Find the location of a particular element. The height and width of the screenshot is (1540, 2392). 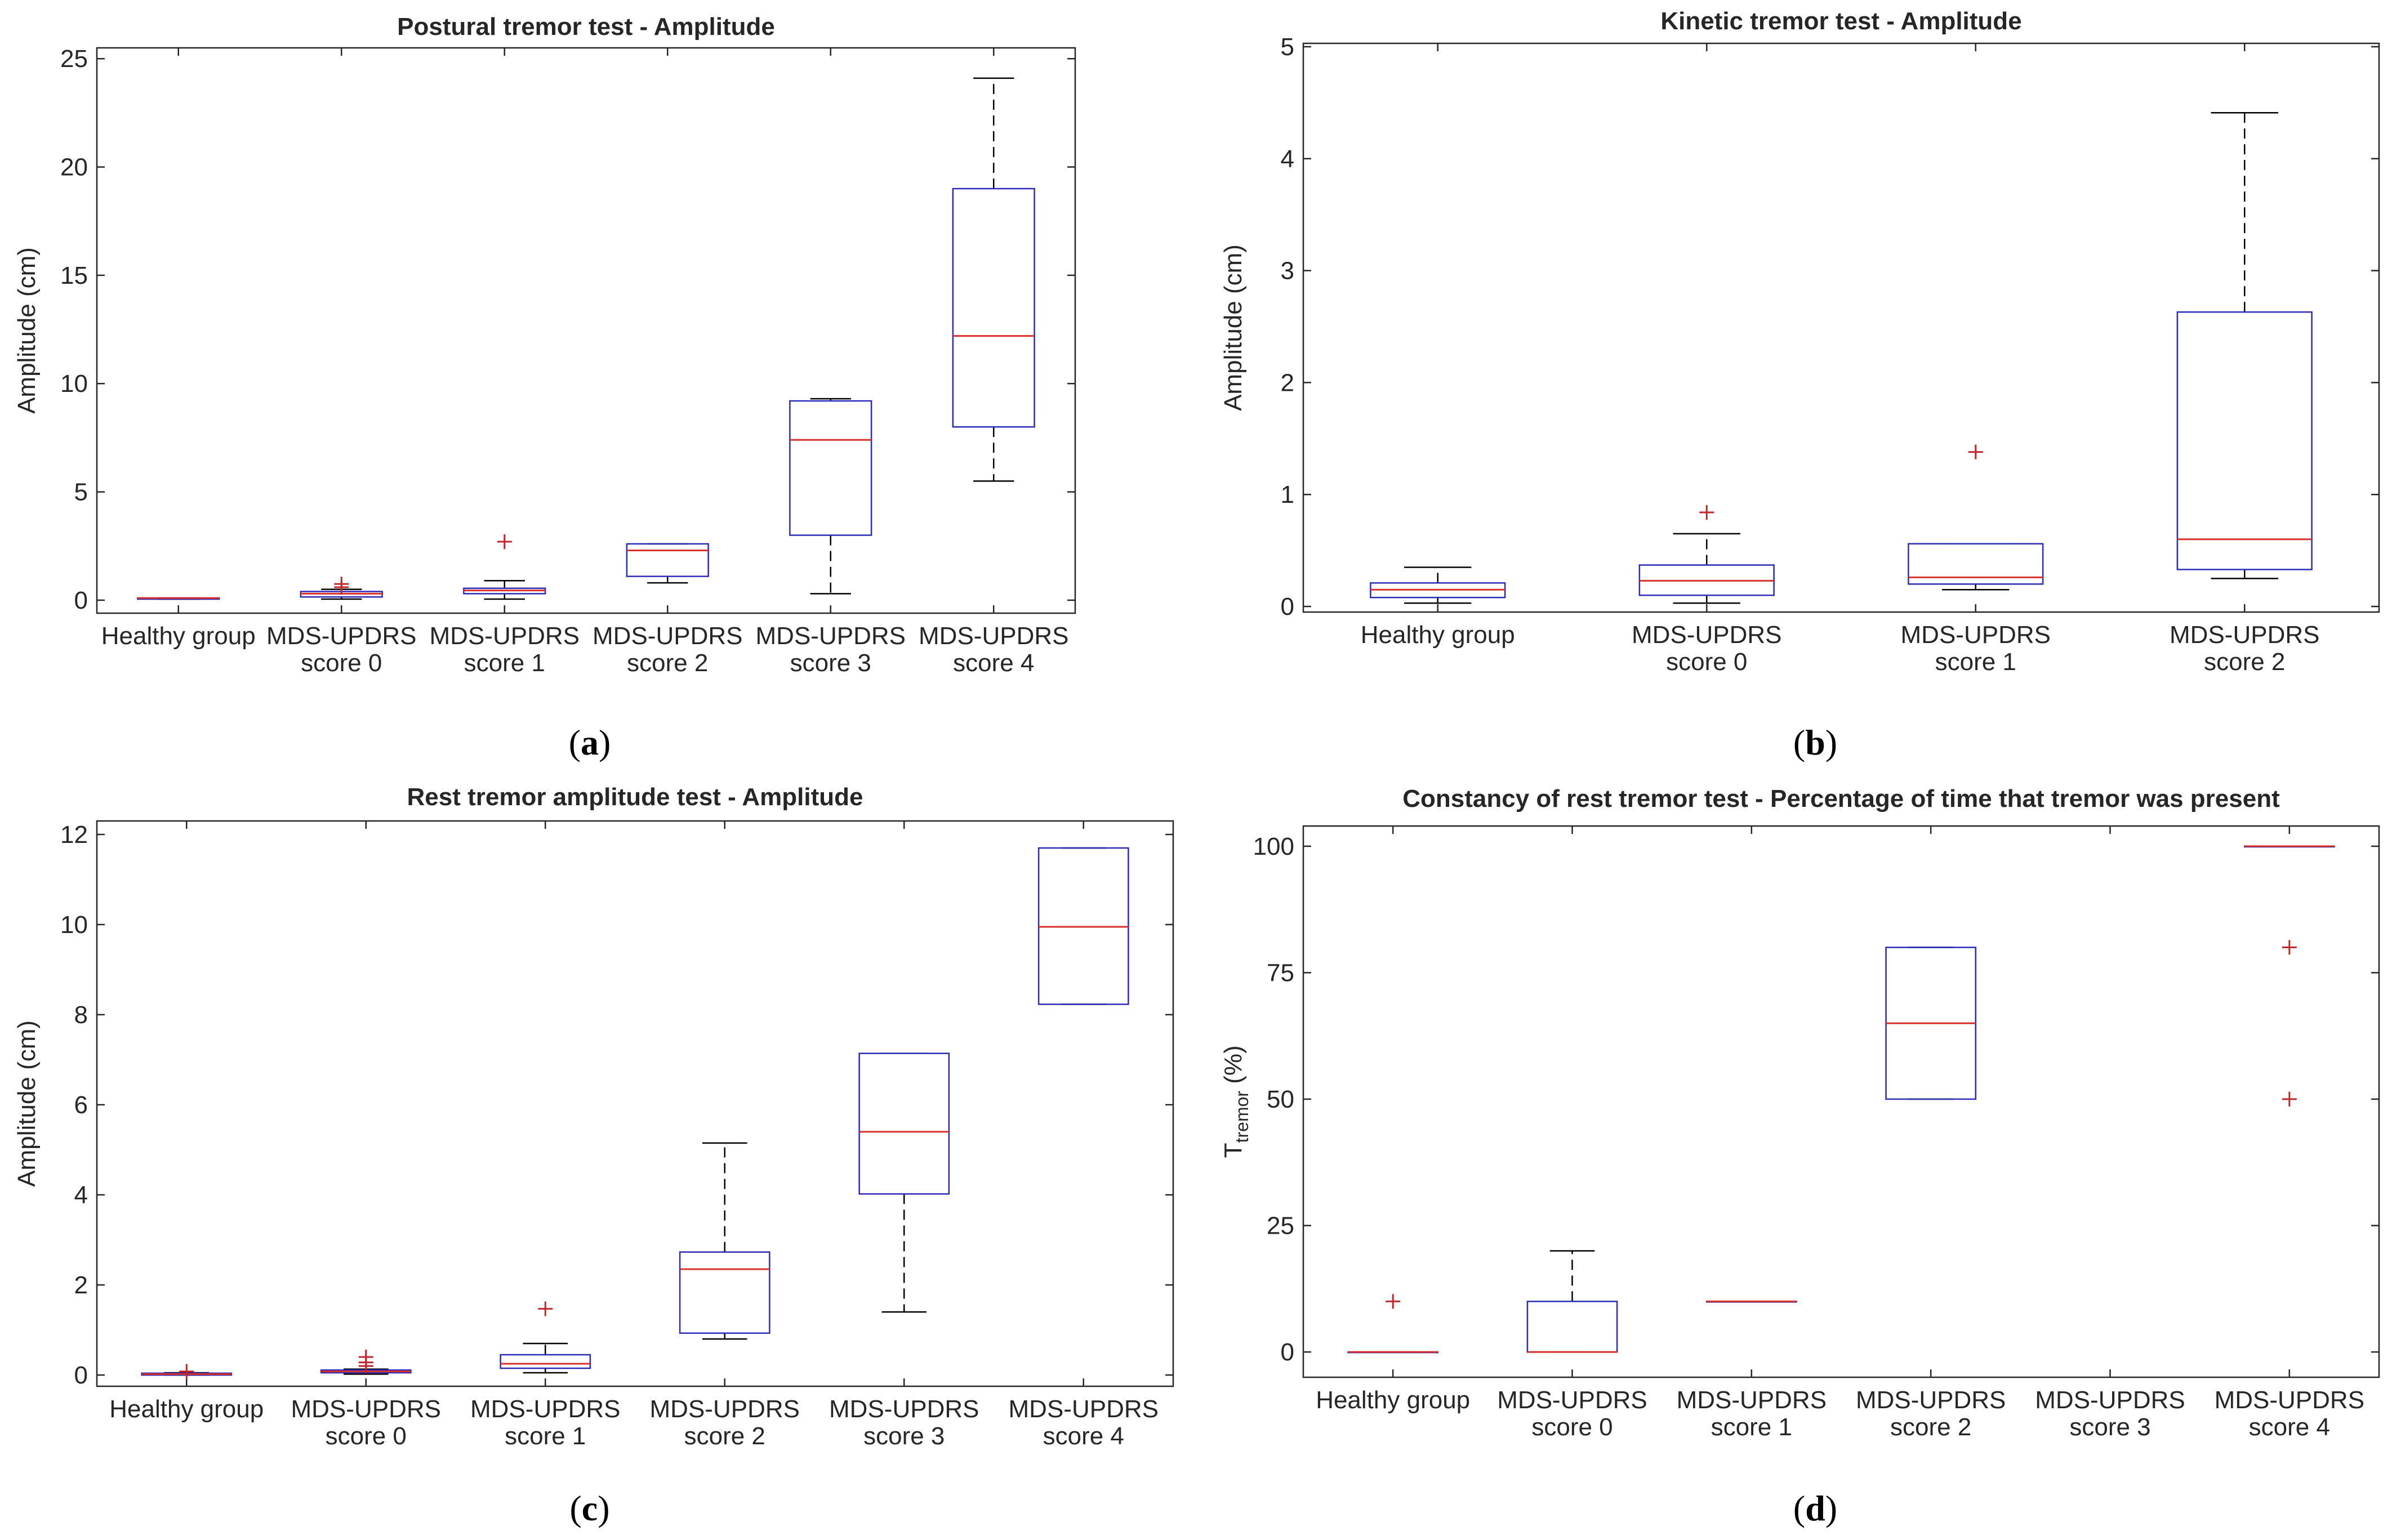

panel-label-letter: b is located at coordinates (1815, 742).